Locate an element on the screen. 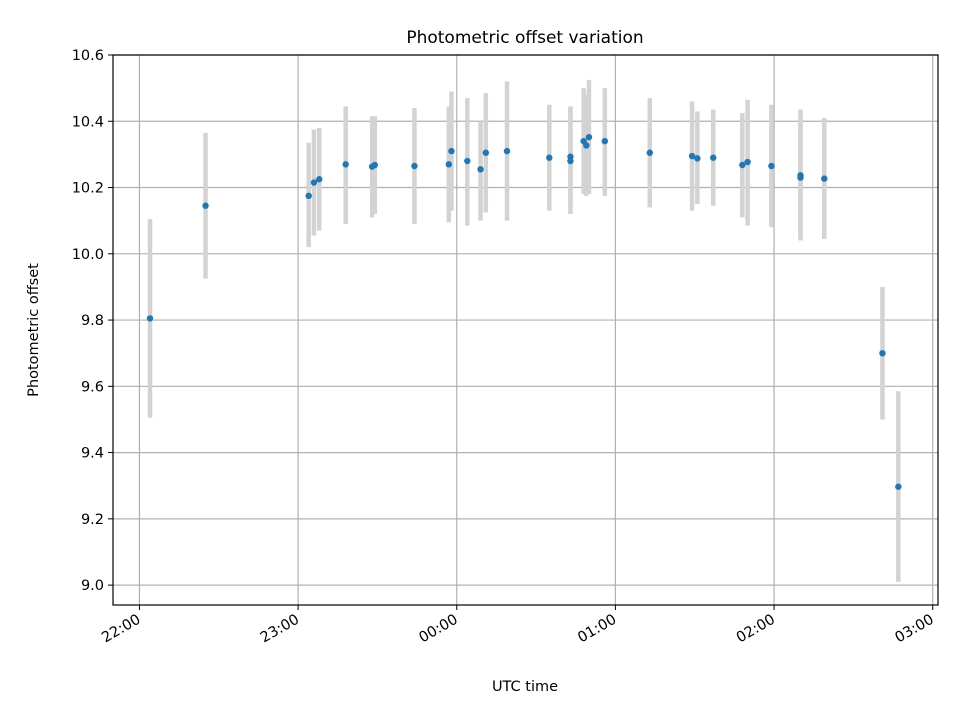  y-tick-label: 10.6 is located at coordinates (88, 56).